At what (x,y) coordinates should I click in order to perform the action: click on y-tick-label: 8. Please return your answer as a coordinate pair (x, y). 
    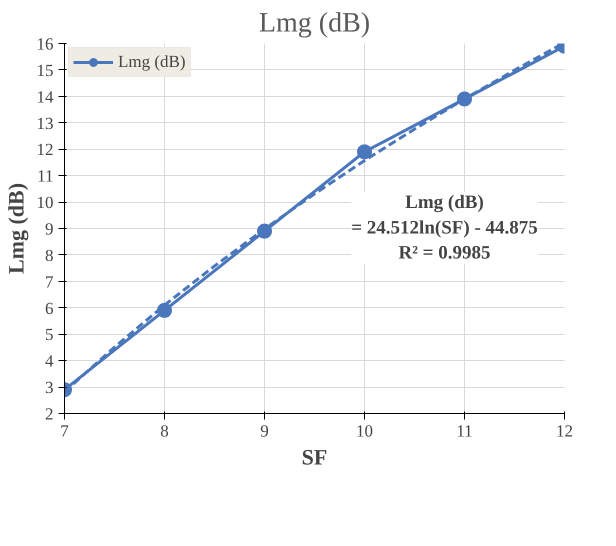
    Looking at the image, I should click on (49, 255).